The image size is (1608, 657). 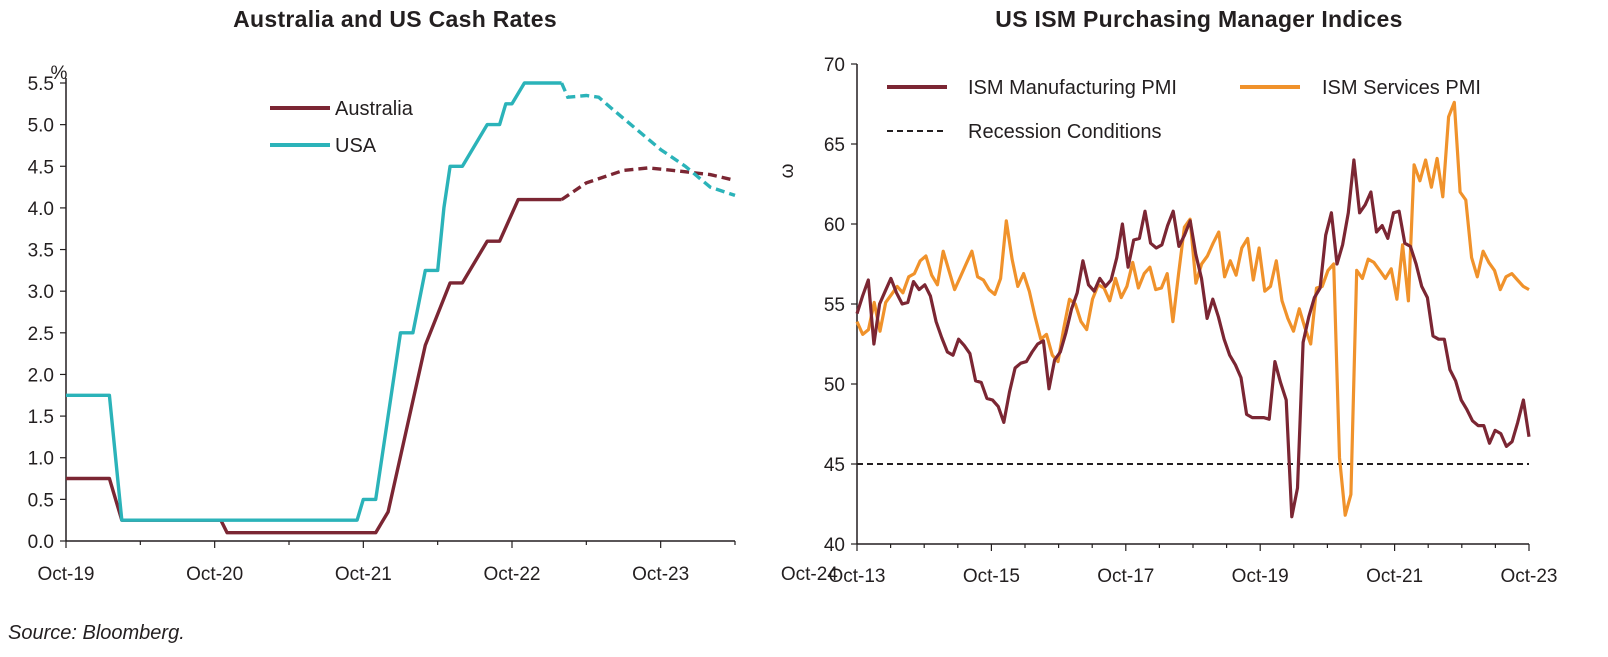 I want to click on y-tick-label: 50, so click(x=834, y=385).